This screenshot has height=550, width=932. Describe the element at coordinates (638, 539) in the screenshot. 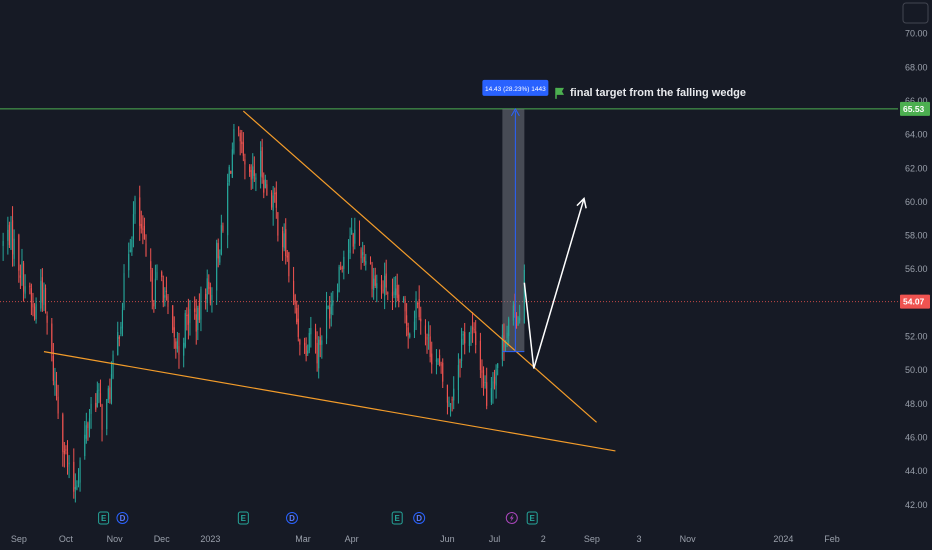

I see `x-tick-label: 3` at that location.